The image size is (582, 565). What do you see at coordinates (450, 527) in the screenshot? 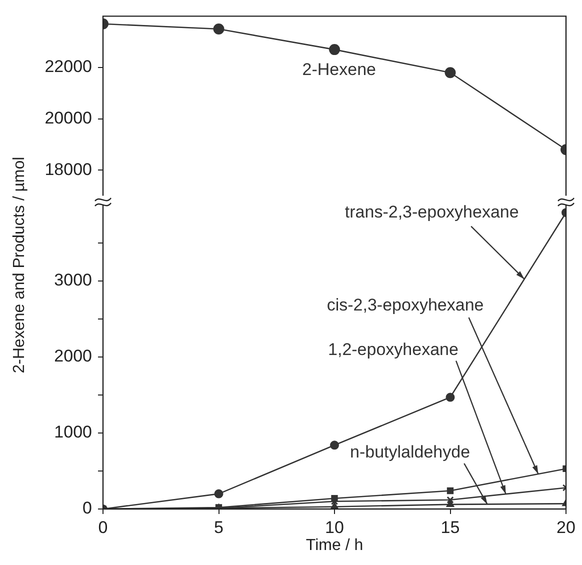
I see `x-tick-label: 15` at bounding box center [450, 527].